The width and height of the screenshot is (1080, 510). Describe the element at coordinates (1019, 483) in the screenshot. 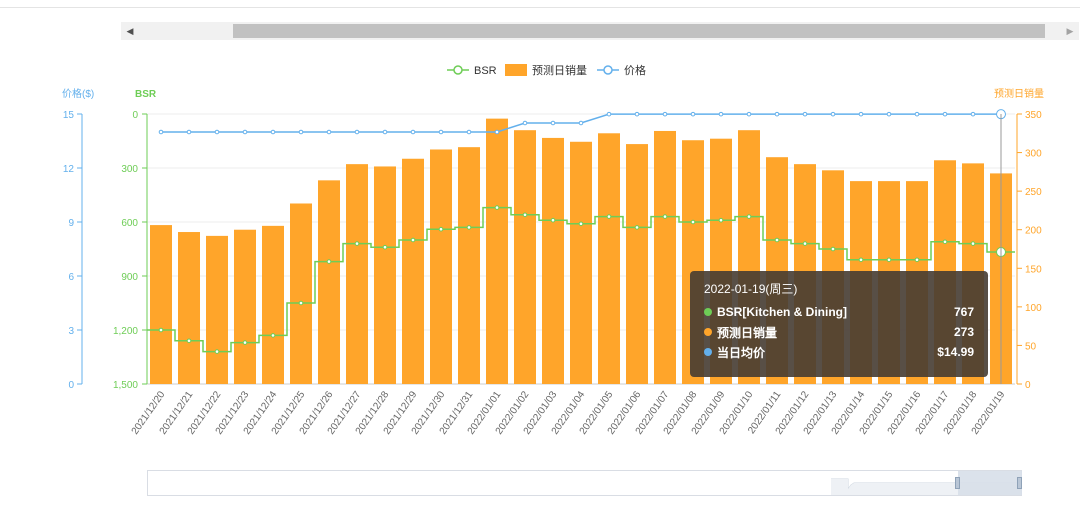

I see `zoom-handle-right` at that location.